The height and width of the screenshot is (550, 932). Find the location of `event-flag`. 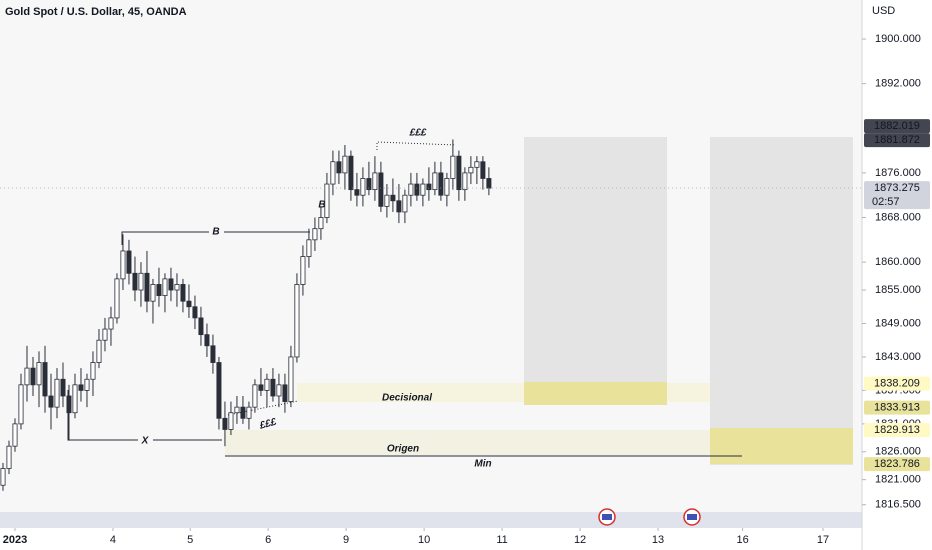

event-flag is located at coordinates (607, 517).